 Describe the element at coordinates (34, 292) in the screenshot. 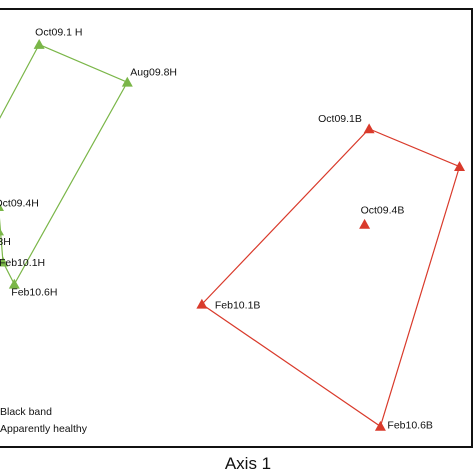

I see `point-label: Feb10.6H` at that location.